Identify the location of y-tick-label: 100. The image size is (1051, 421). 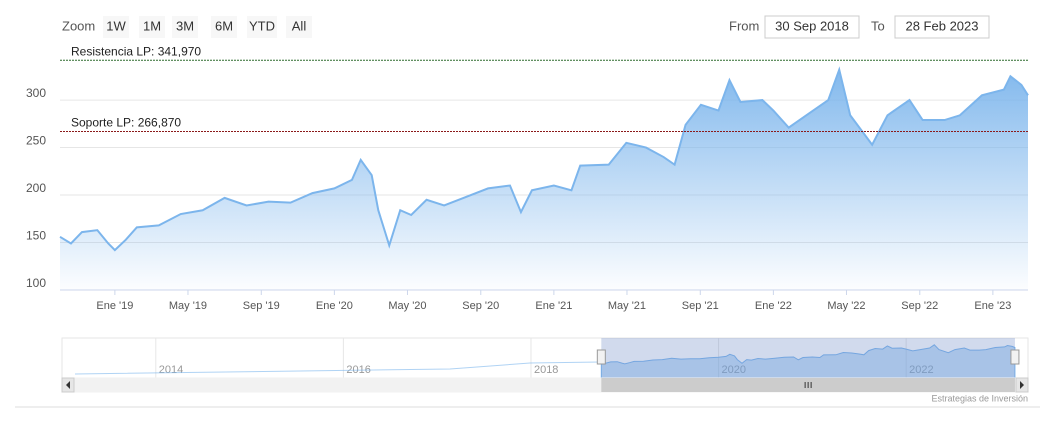
(36, 283).